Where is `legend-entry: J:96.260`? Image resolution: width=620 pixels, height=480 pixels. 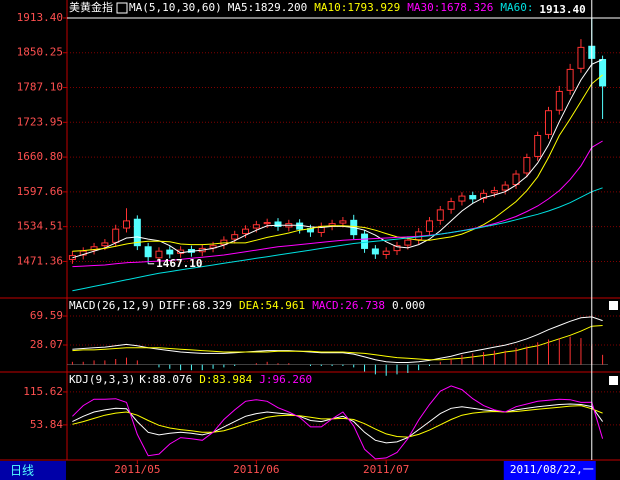 legend-entry: J:96.260 is located at coordinates (285, 379).